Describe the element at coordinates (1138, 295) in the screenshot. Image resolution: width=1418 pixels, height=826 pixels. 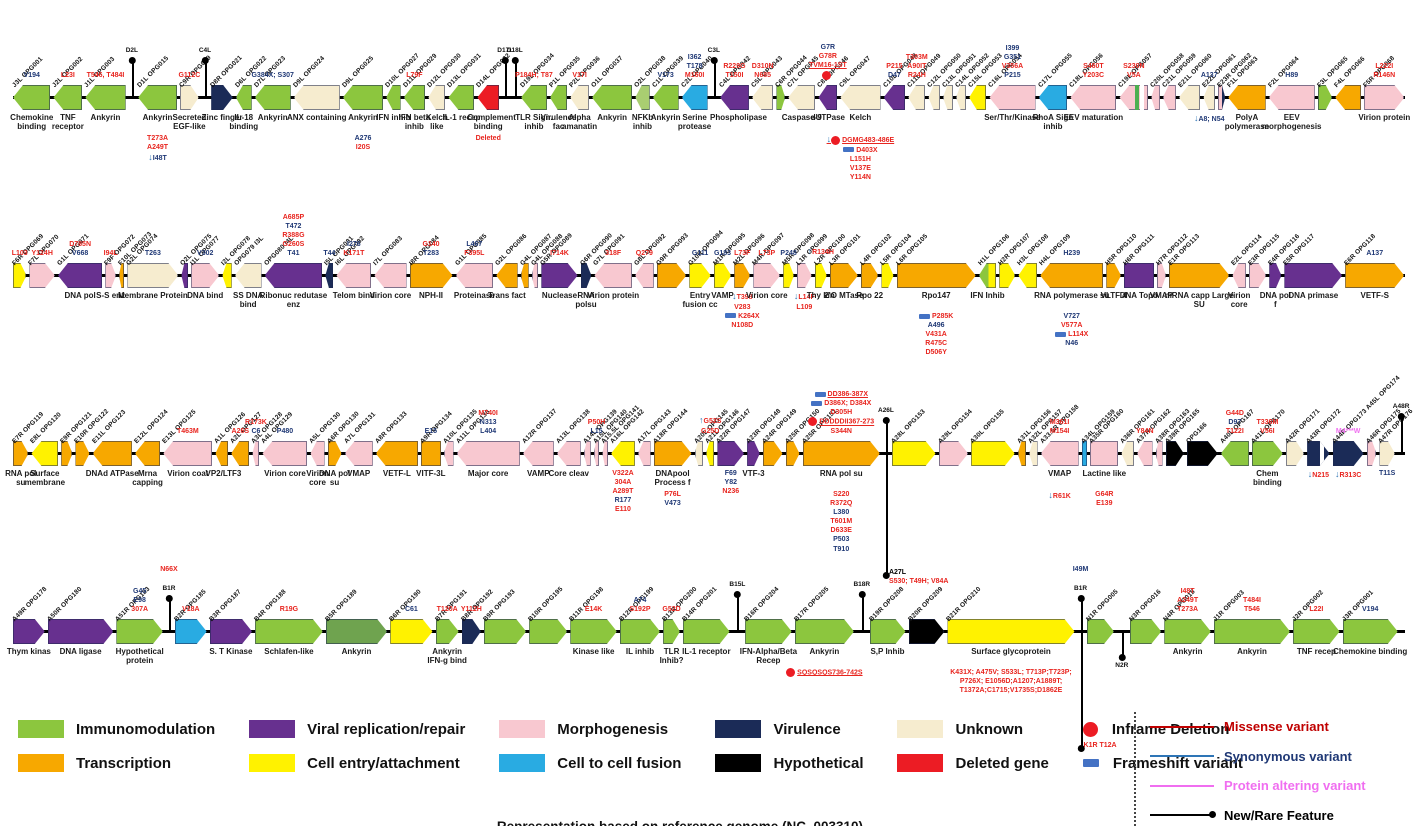
I see `gene-function-label: DNA Topo` at that location.